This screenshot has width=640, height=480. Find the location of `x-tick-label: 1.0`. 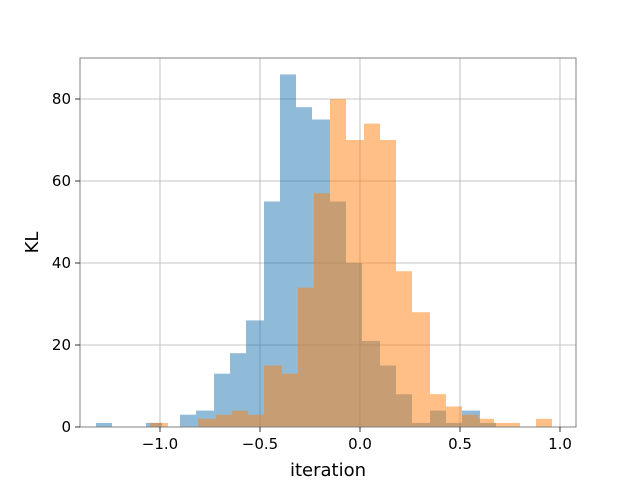

x-tick-label: 1.0 is located at coordinates (560, 444).